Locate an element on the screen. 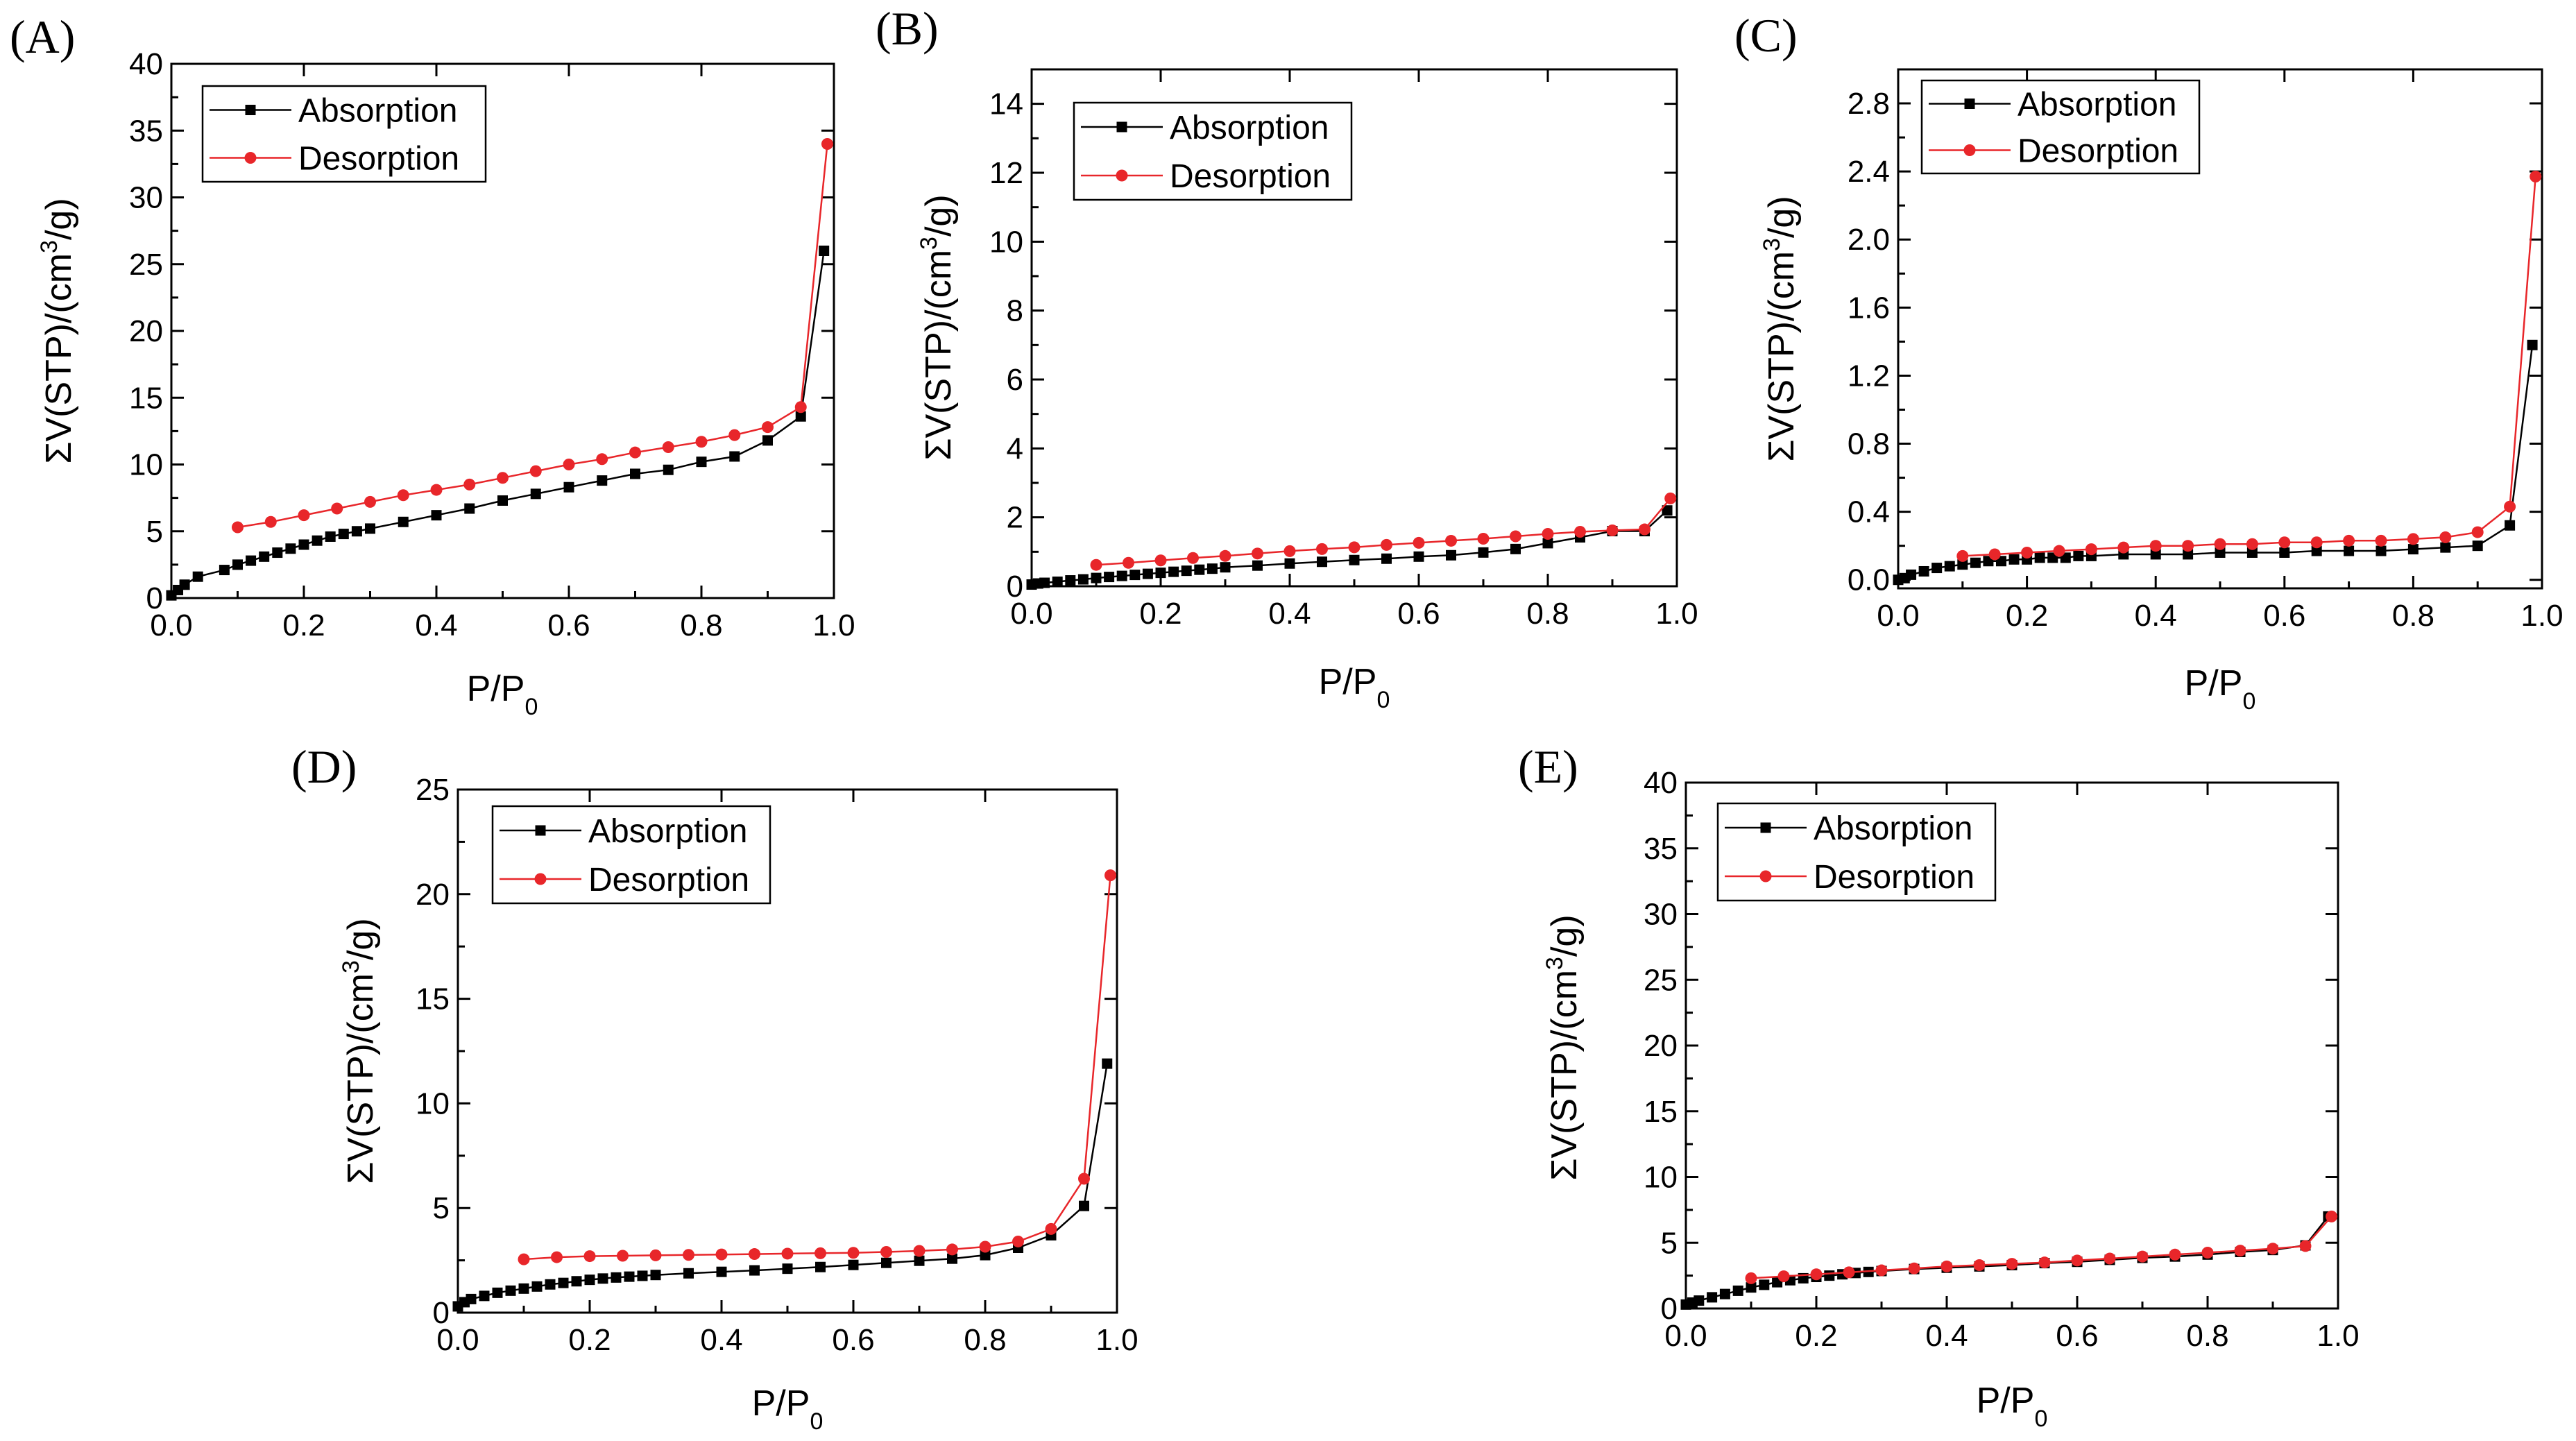 This screenshot has width=2576, height=1441. panel-label: (C) is located at coordinates (1766, 35).